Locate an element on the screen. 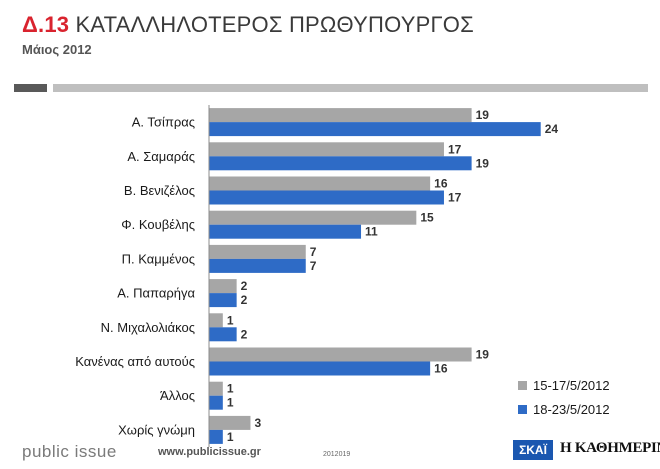 This screenshot has width=660, height=469. data-label-series-1: 15 is located at coordinates (427, 218).